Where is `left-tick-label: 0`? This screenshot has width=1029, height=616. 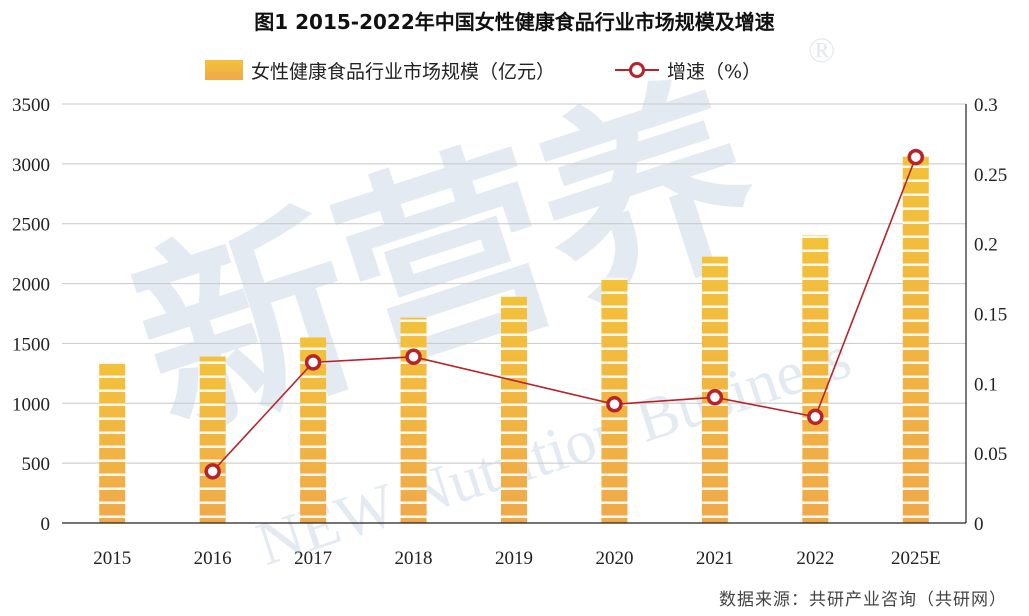
left-tick-label: 0 is located at coordinates (46, 524).